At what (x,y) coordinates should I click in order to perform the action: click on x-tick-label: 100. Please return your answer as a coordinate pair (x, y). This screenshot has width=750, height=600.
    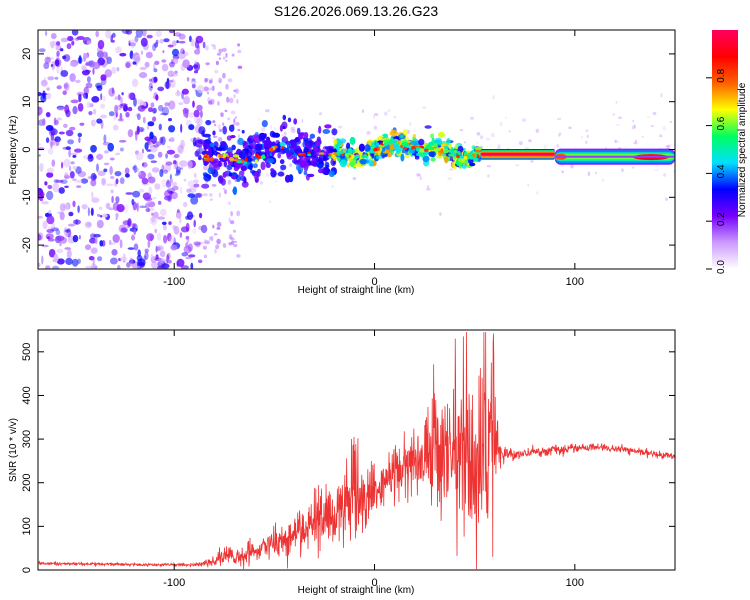
    Looking at the image, I should click on (575, 282).